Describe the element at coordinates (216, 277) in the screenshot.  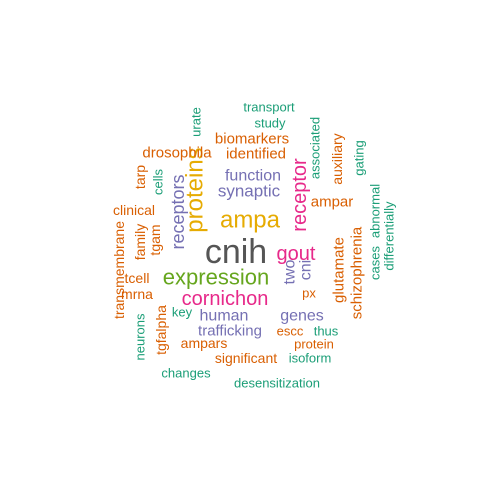
I see `word-expression: expression` at that location.